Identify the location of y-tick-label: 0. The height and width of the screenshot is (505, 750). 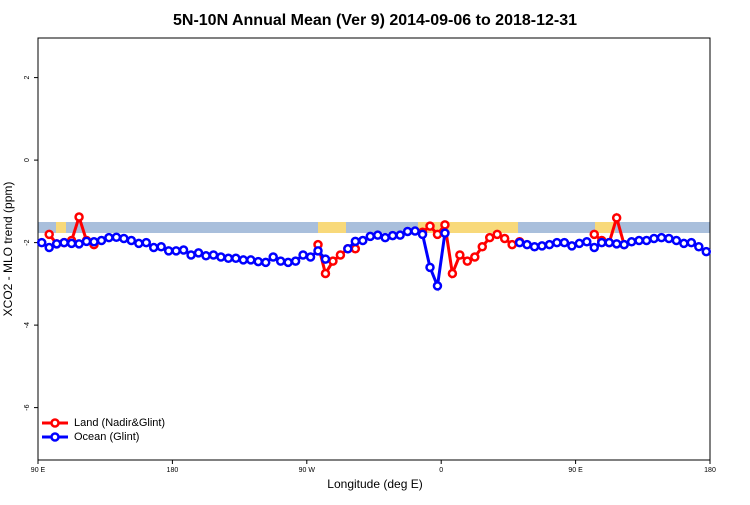
(27, 160).